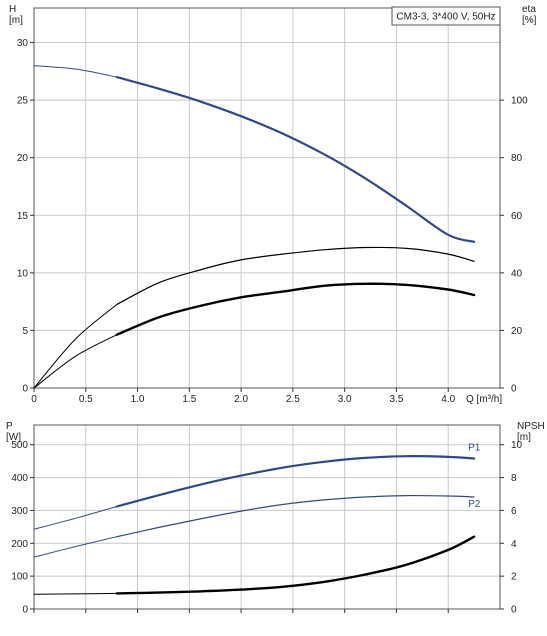 The width and height of the screenshot is (547, 636). I want to click on power-p1-line, so click(295, 481).